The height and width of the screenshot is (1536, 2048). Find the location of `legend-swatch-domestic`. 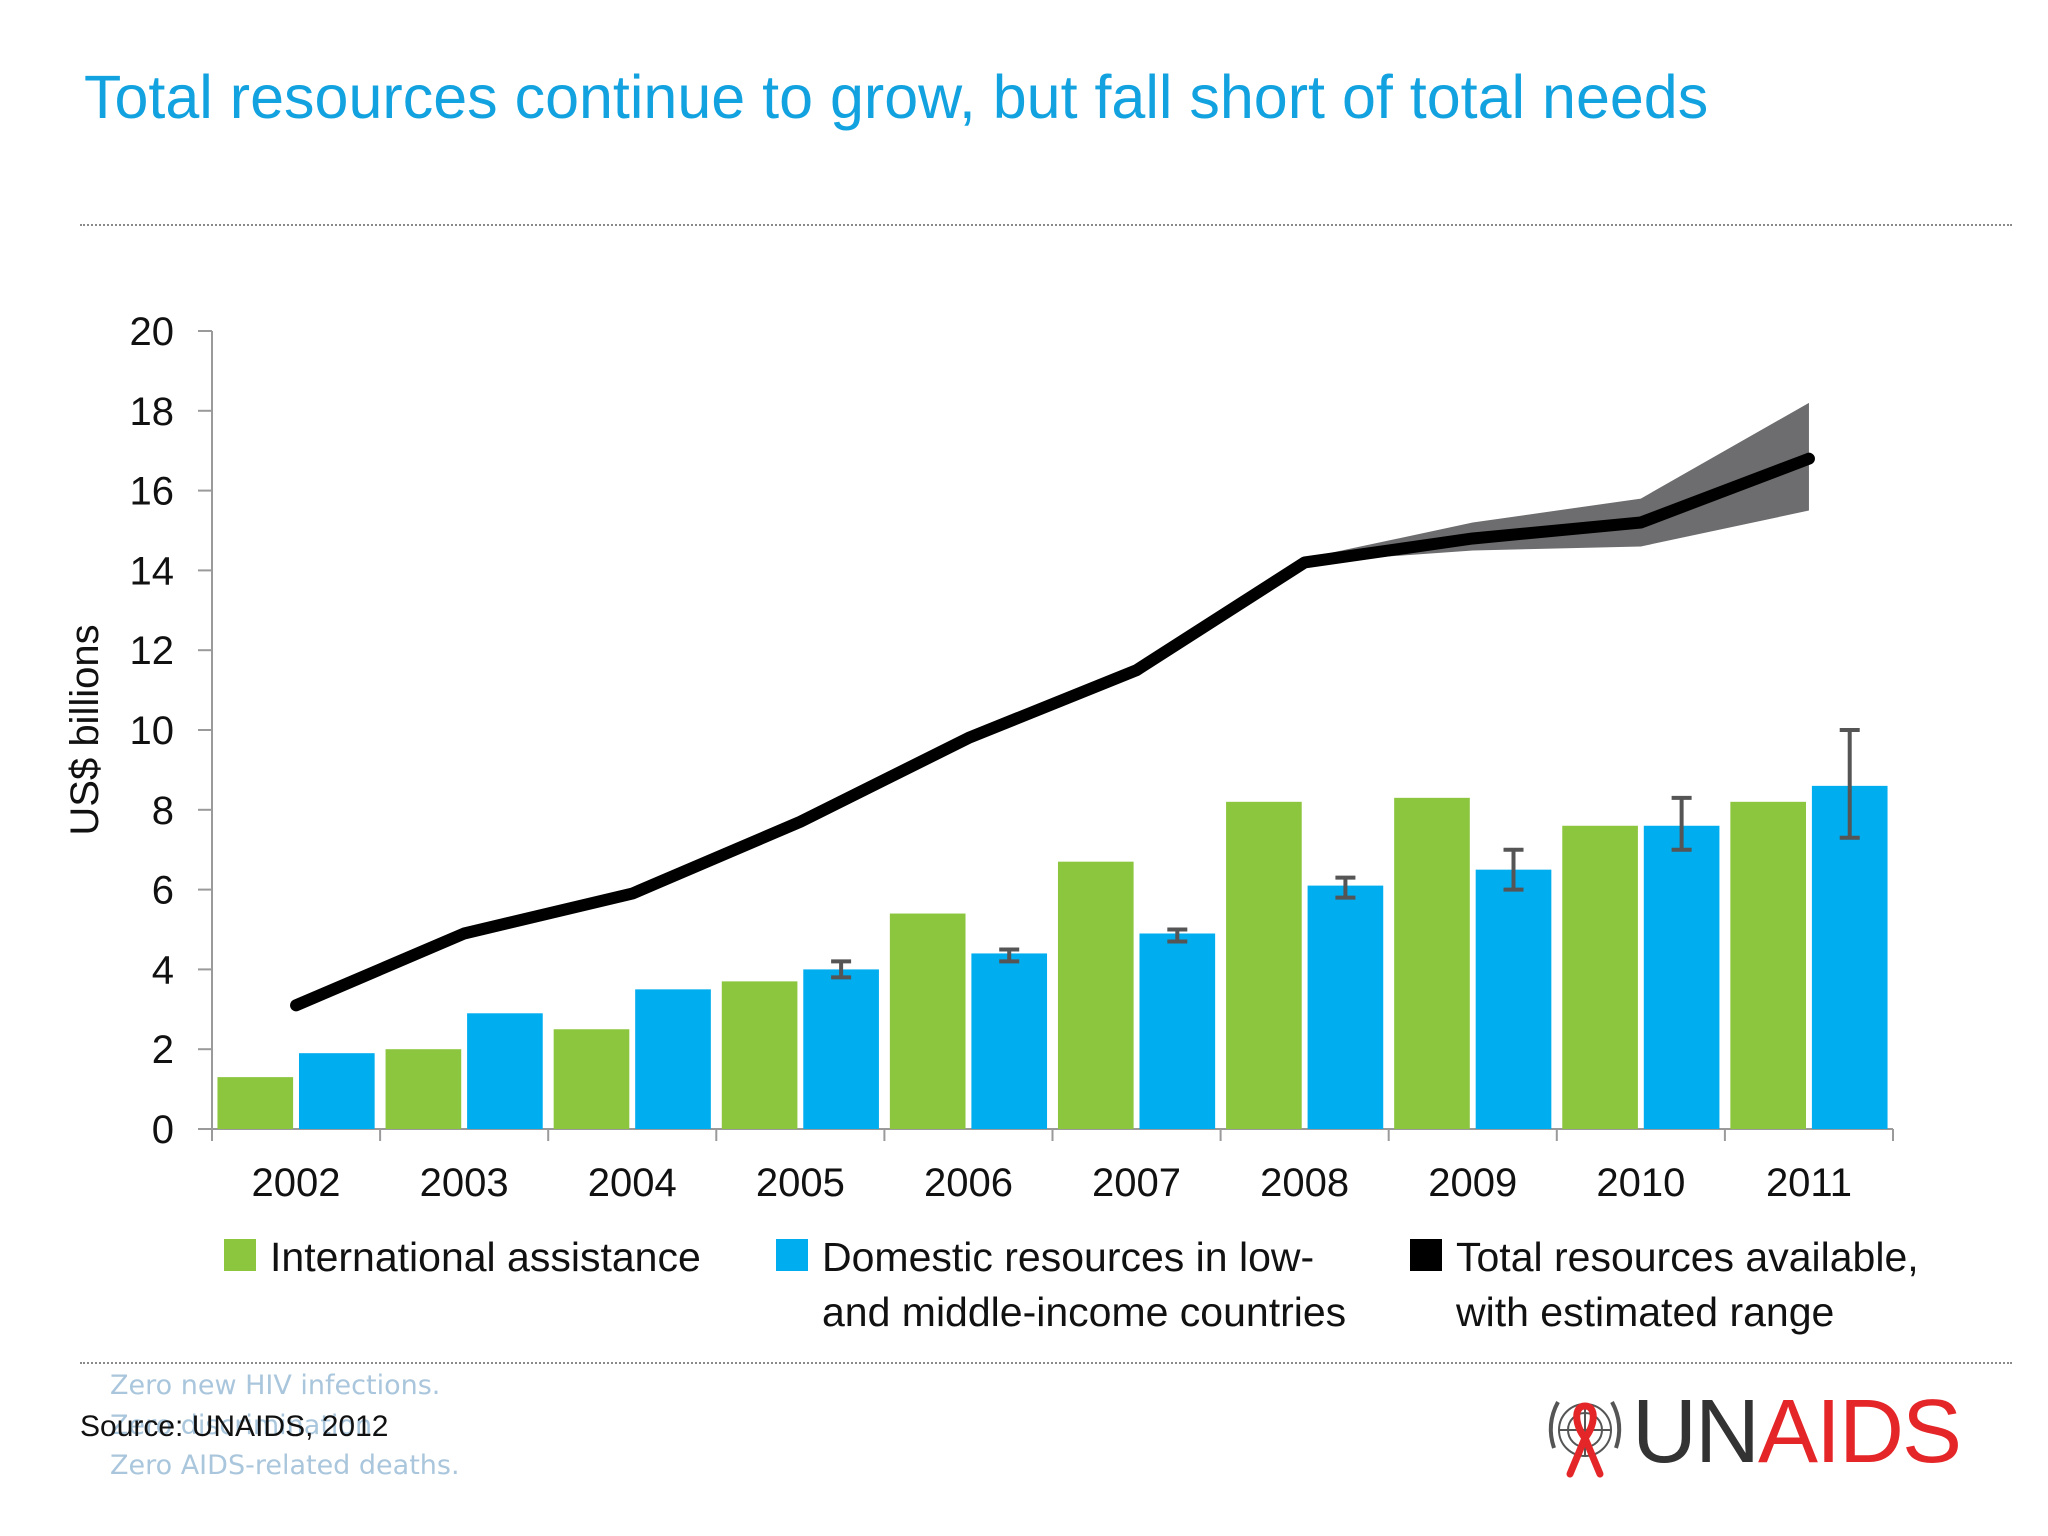

legend-swatch-domestic is located at coordinates (792, 1255).